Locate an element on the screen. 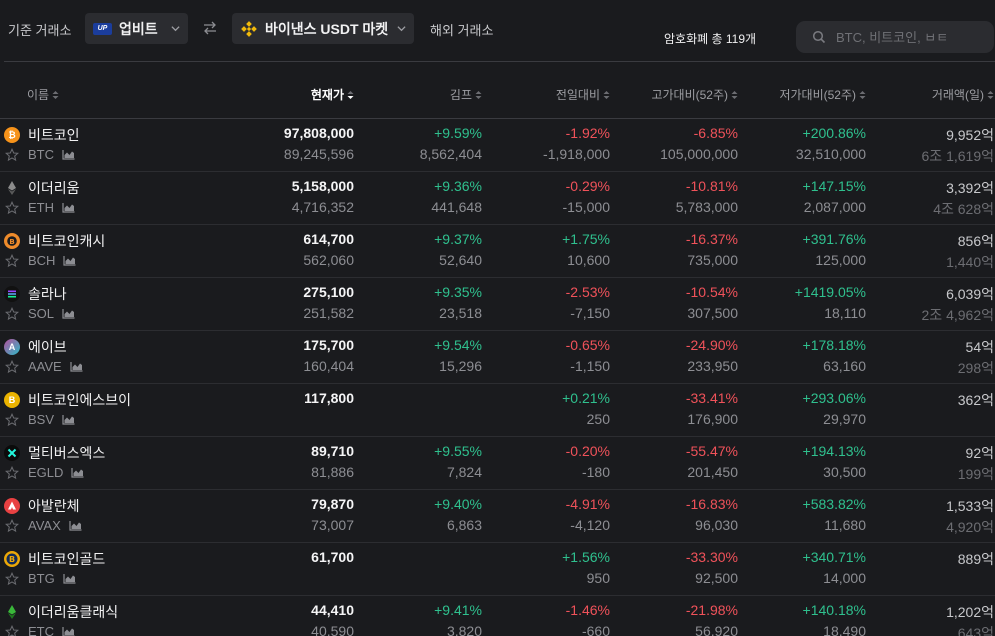 The image size is (995, 636). volume-domestic: 1,202억 is located at coordinates (970, 612).